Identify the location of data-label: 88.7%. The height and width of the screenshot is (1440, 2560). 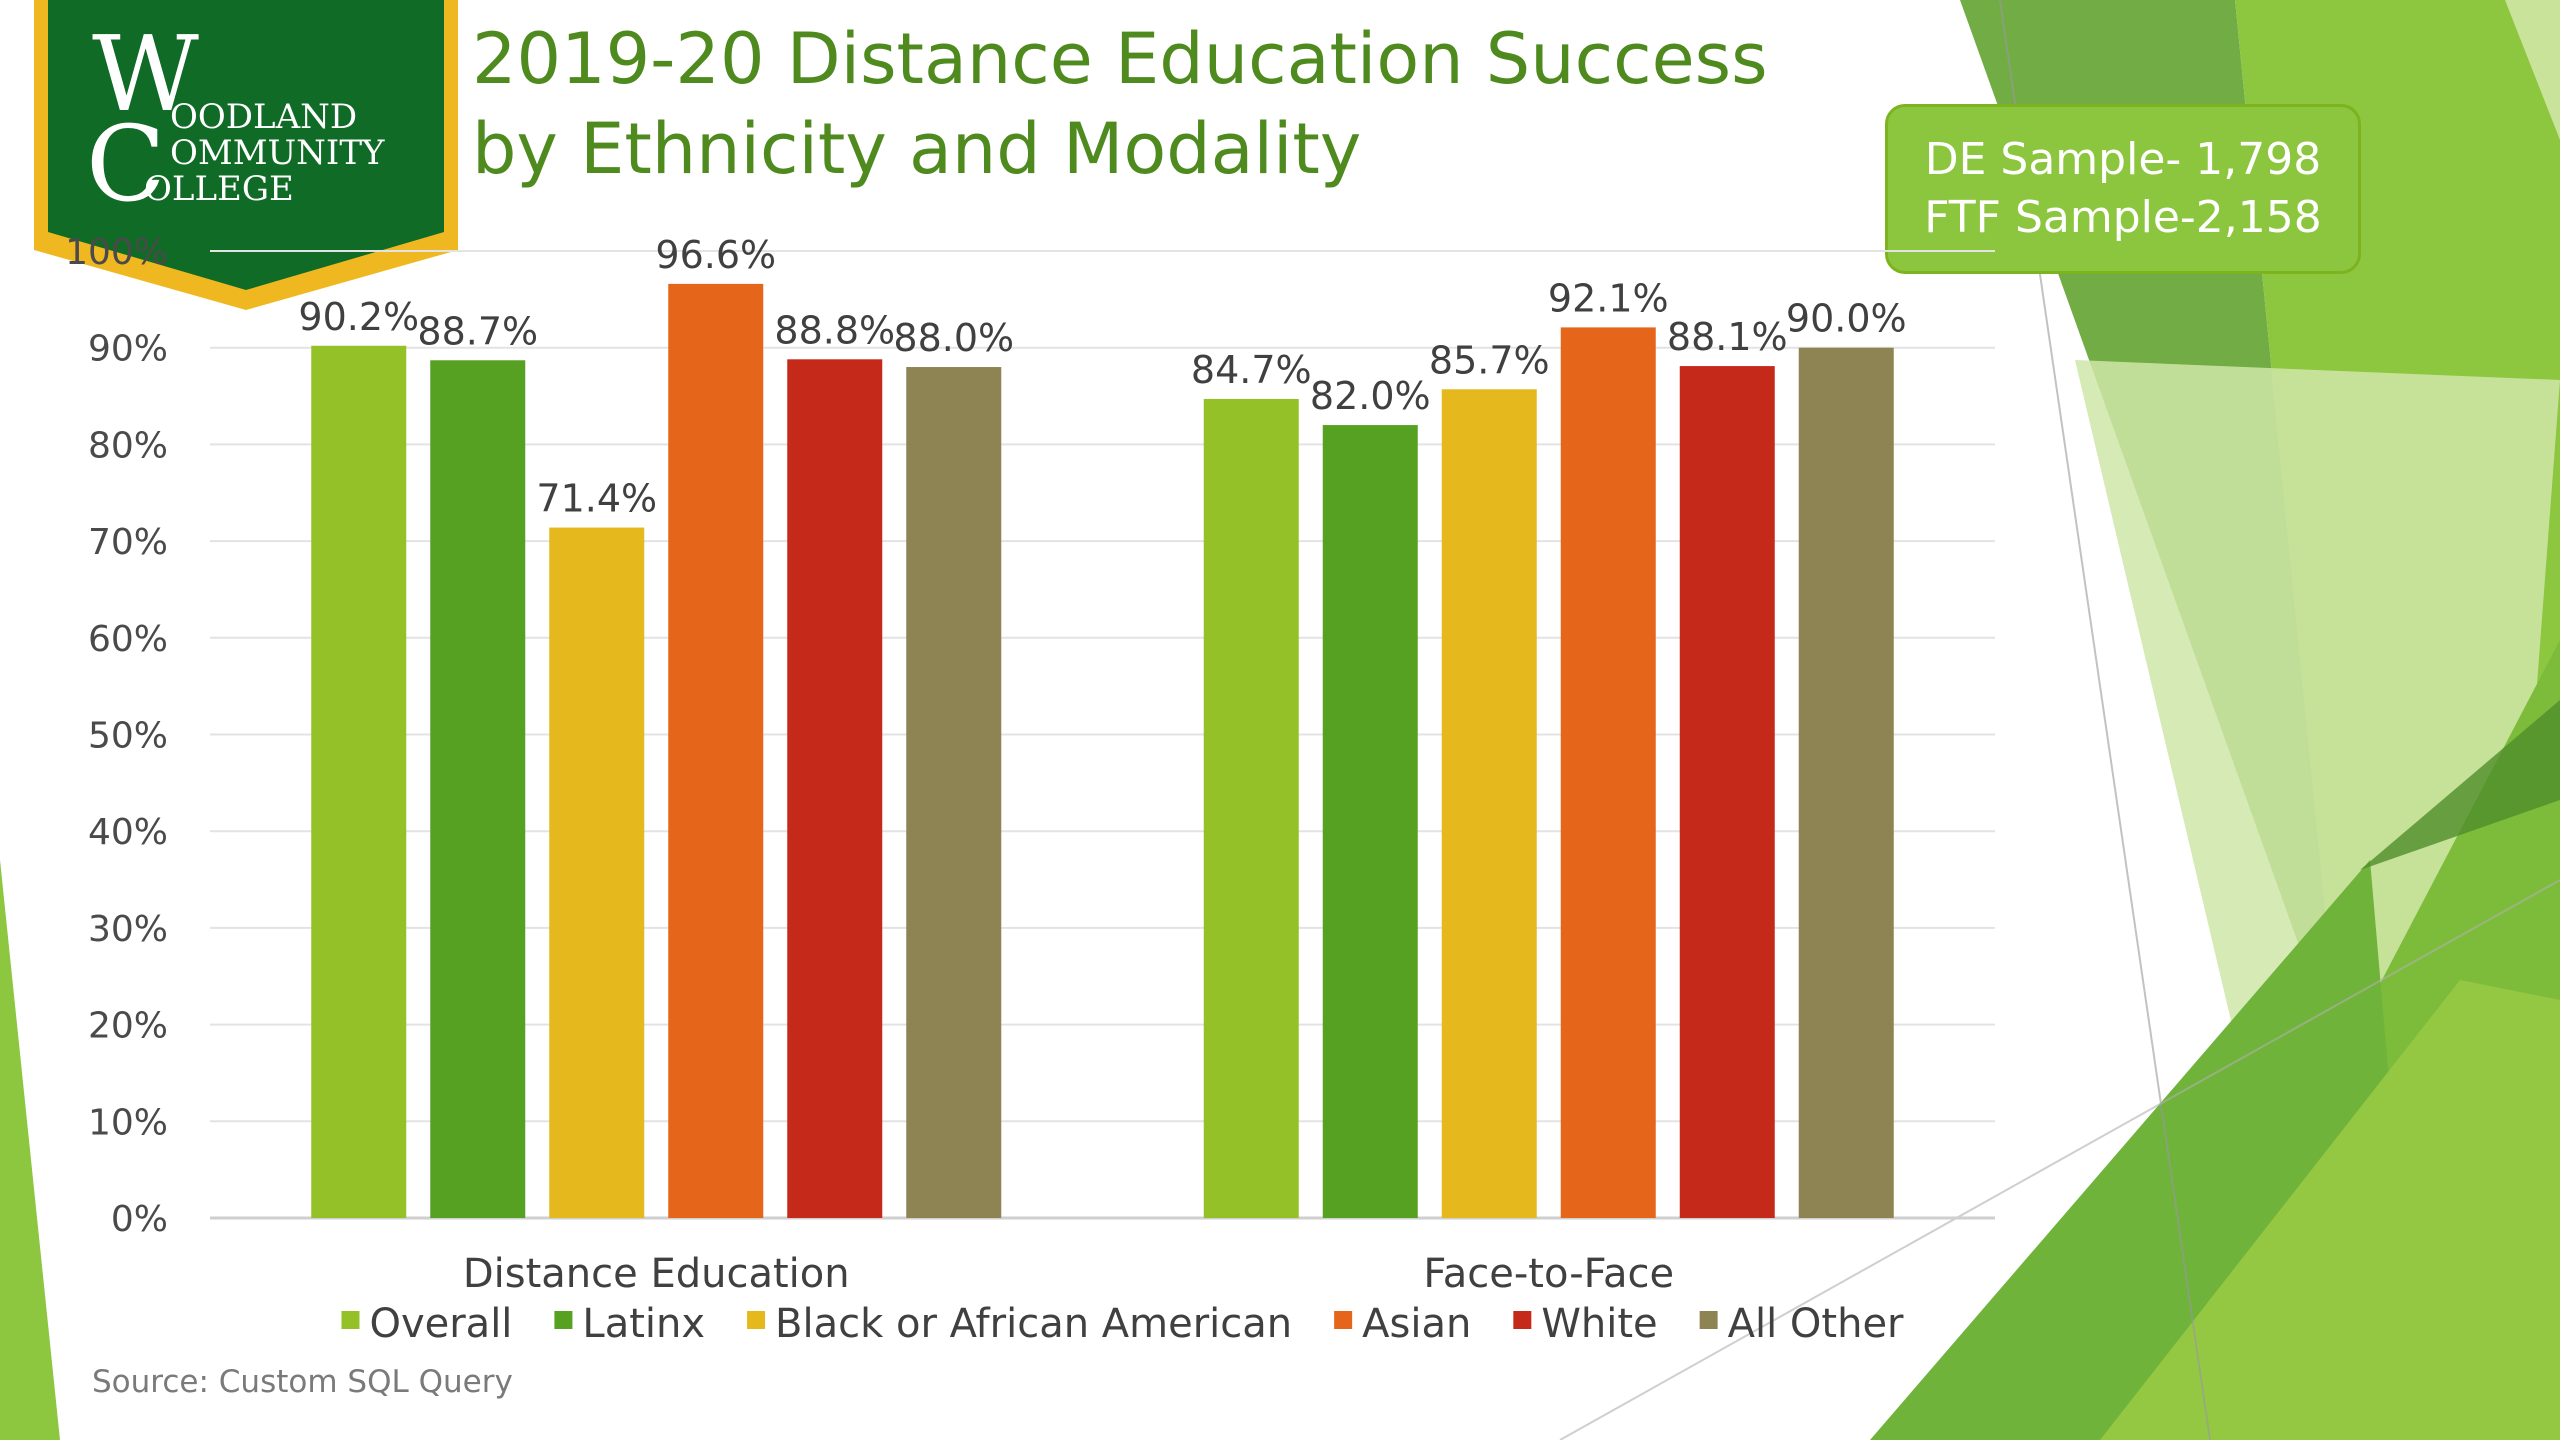
(477, 331).